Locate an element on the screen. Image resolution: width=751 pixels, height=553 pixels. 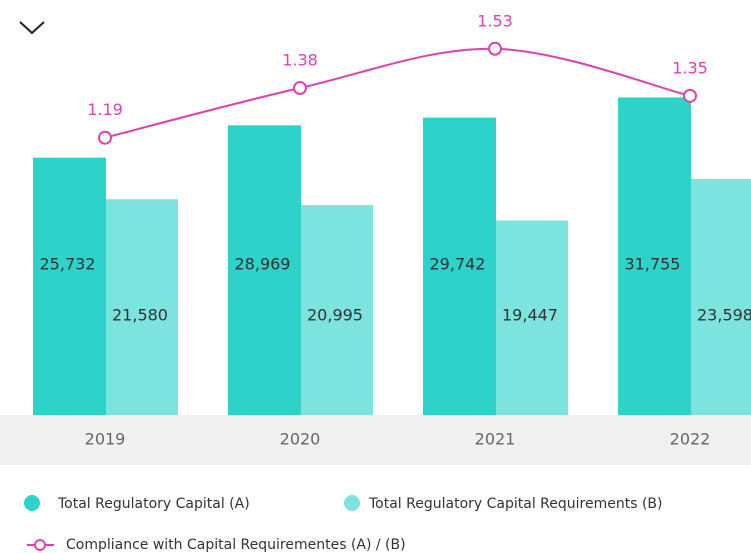
x-tick-label: 2020 is located at coordinates (300, 439).